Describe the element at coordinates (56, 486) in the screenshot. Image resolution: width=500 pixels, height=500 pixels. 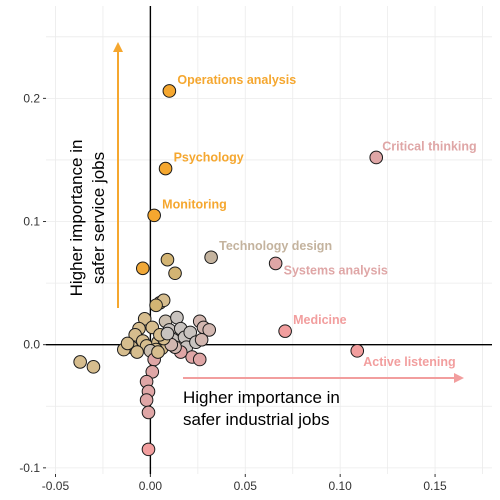
I see `x-tick-label: -0.05` at that location.